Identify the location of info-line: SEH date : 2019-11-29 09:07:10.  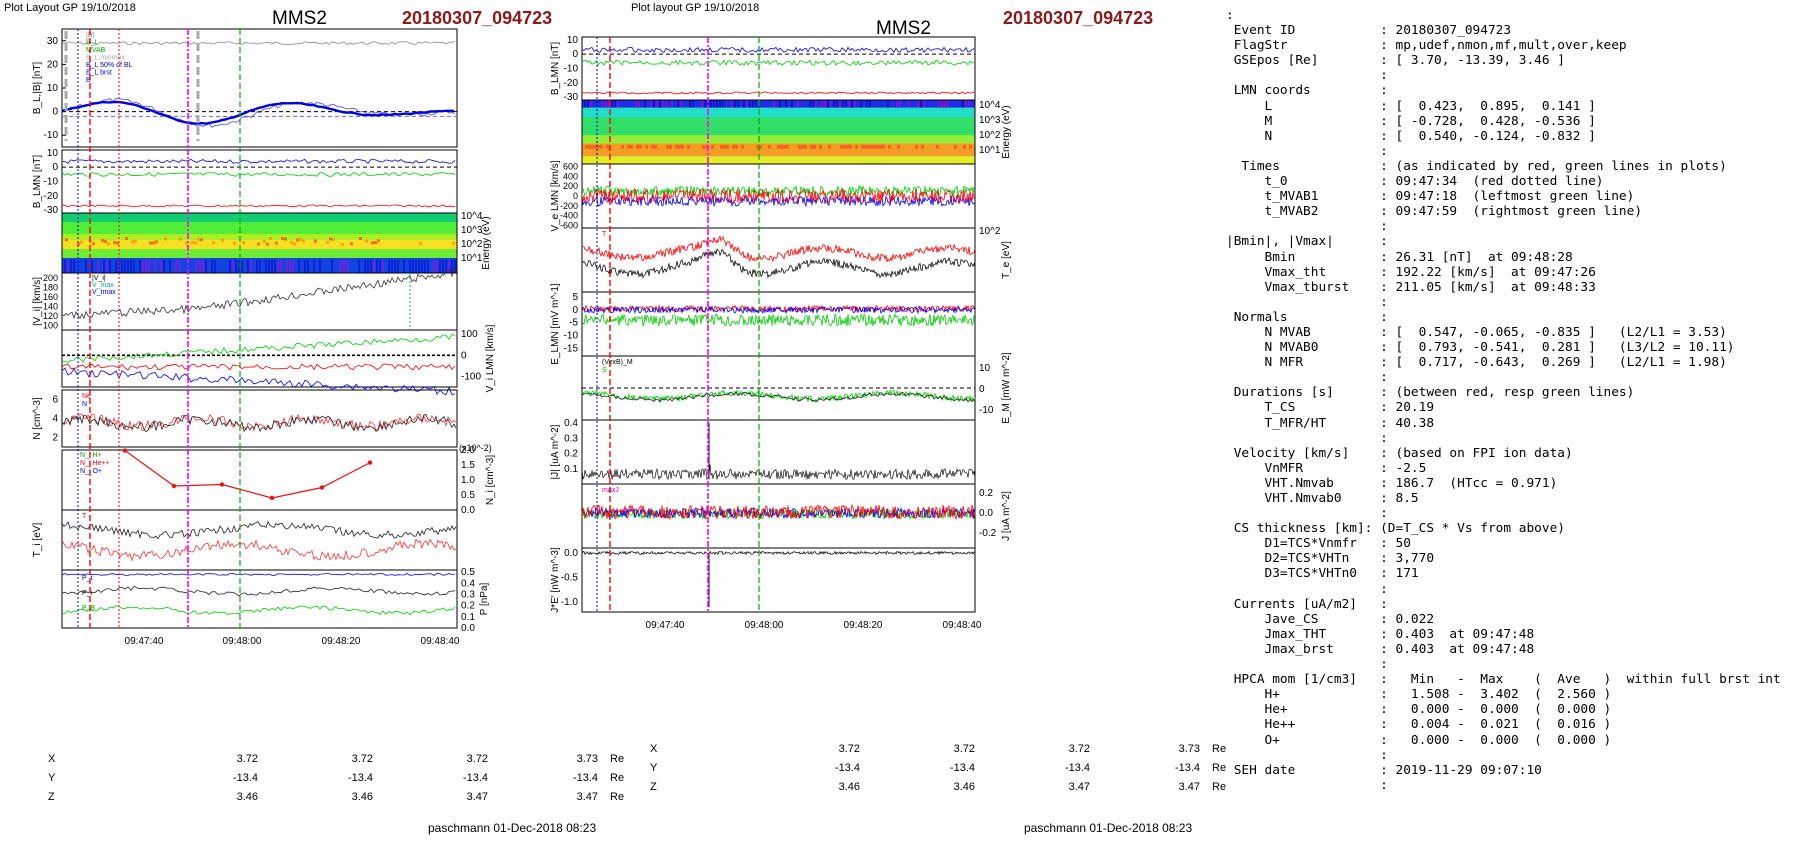
(1384, 770).